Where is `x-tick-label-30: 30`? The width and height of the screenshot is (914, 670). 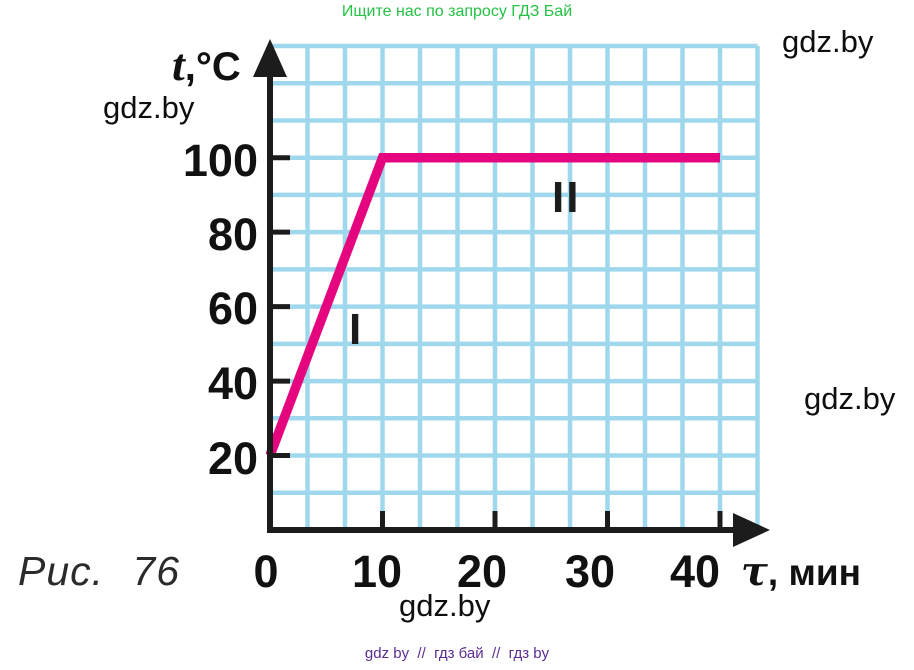 x-tick-label-30: 30 is located at coordinates (590, 571).